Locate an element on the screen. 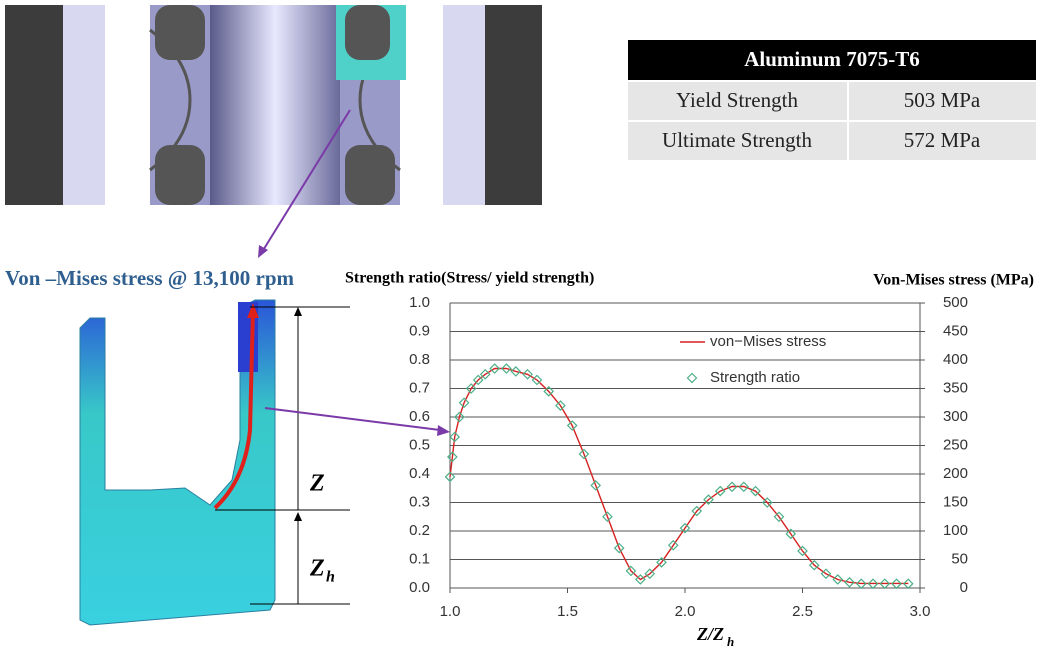 This screenshot has width=1042, height=657. table-cell: 572 MPa is located at coordinates (942, 140).